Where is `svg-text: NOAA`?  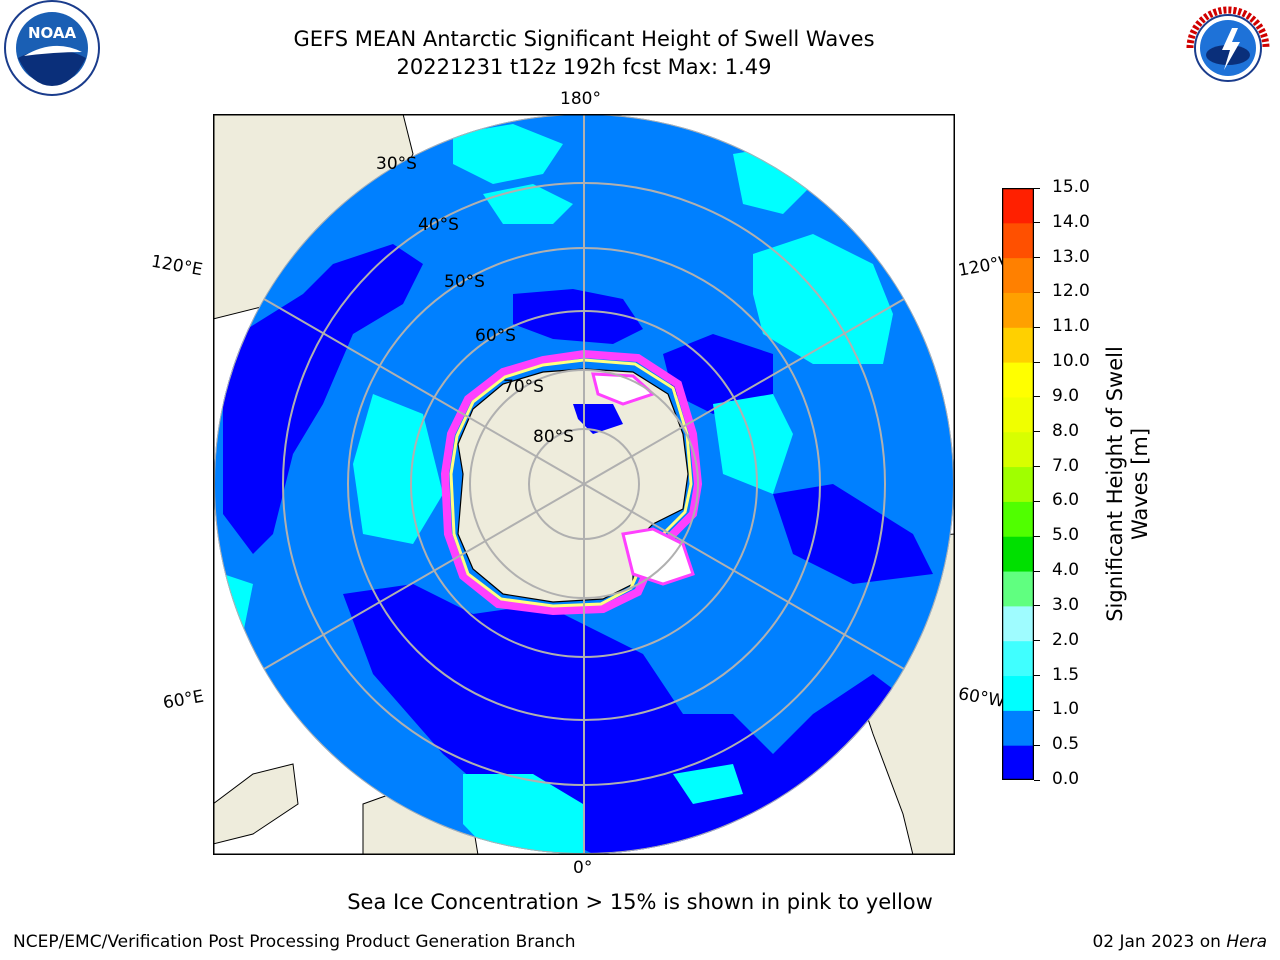
svg-text: NOAA is located at coordinates (52, 33).